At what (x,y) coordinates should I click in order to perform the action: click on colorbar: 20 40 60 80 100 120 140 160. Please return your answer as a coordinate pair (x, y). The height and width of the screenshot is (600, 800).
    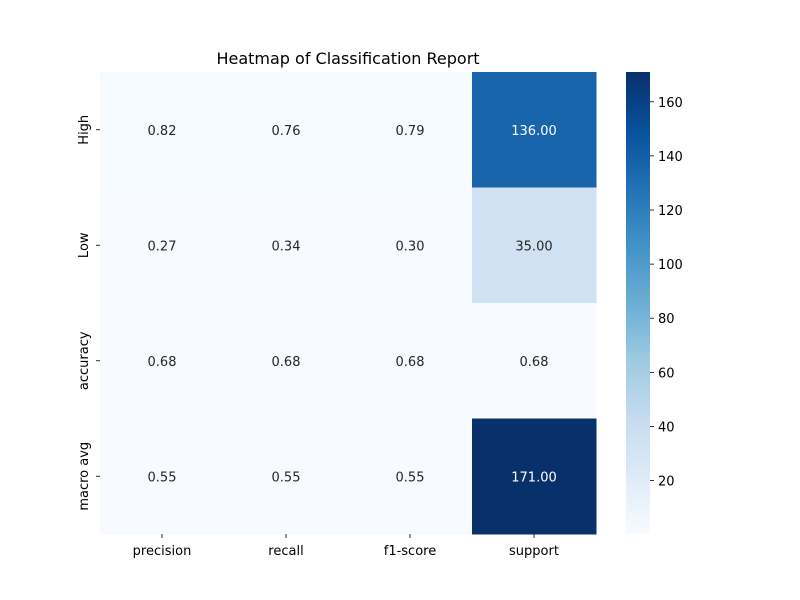
    Looking at the image, I should click on (654, 303).